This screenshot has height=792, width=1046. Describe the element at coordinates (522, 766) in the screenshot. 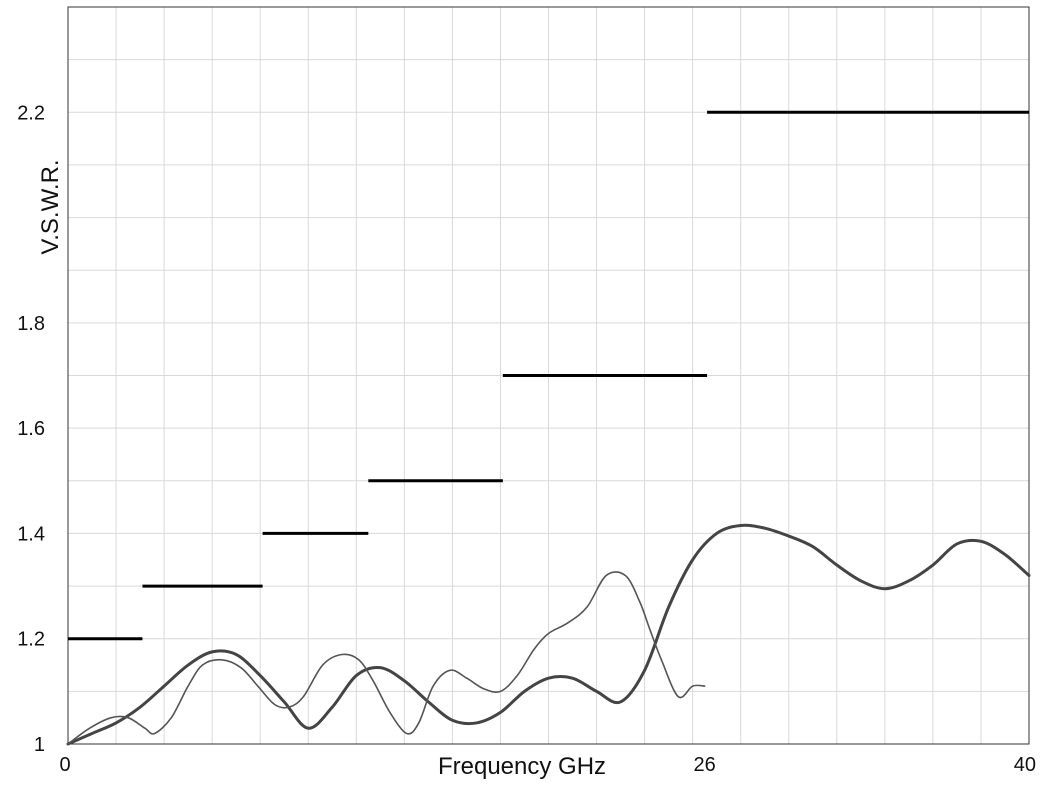

I see `x-axis-label: Frequency GHz` at that location.